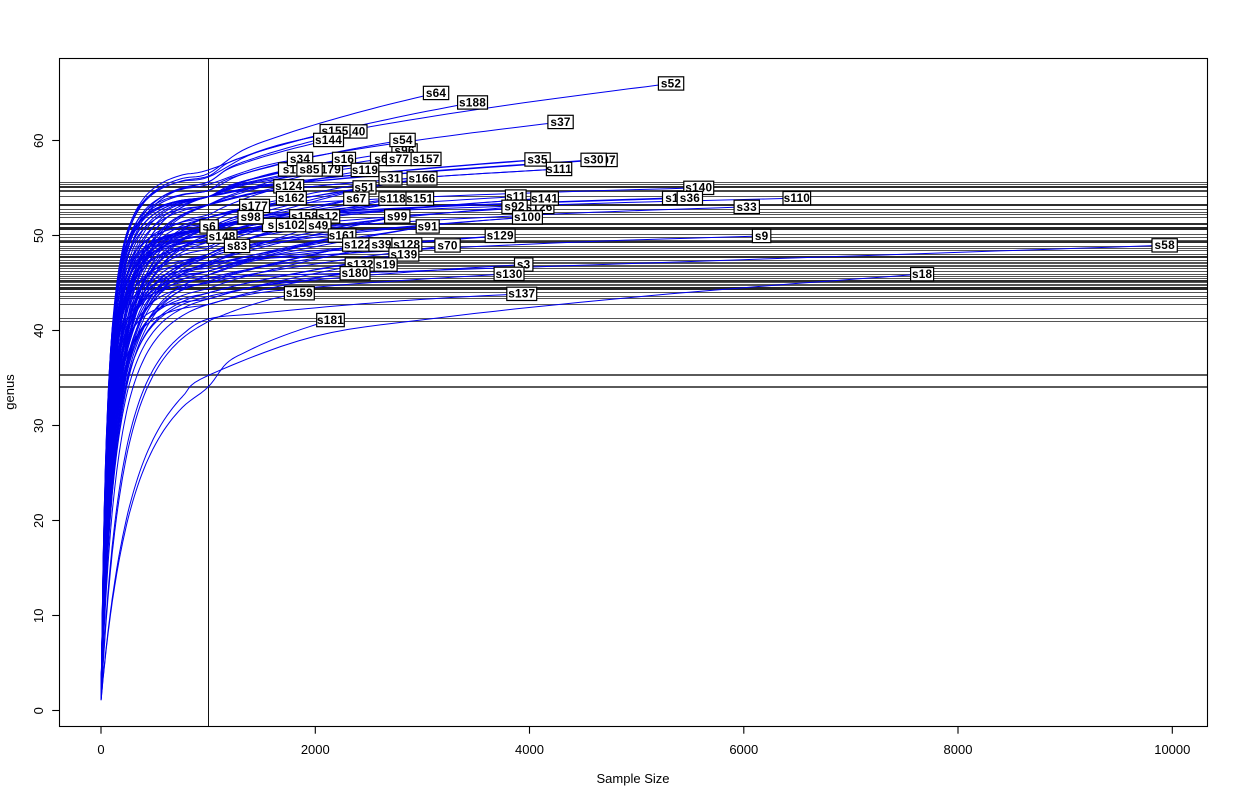 The image size is (1238, 800). I want to click on svg-text: s119, so click(365, 170).